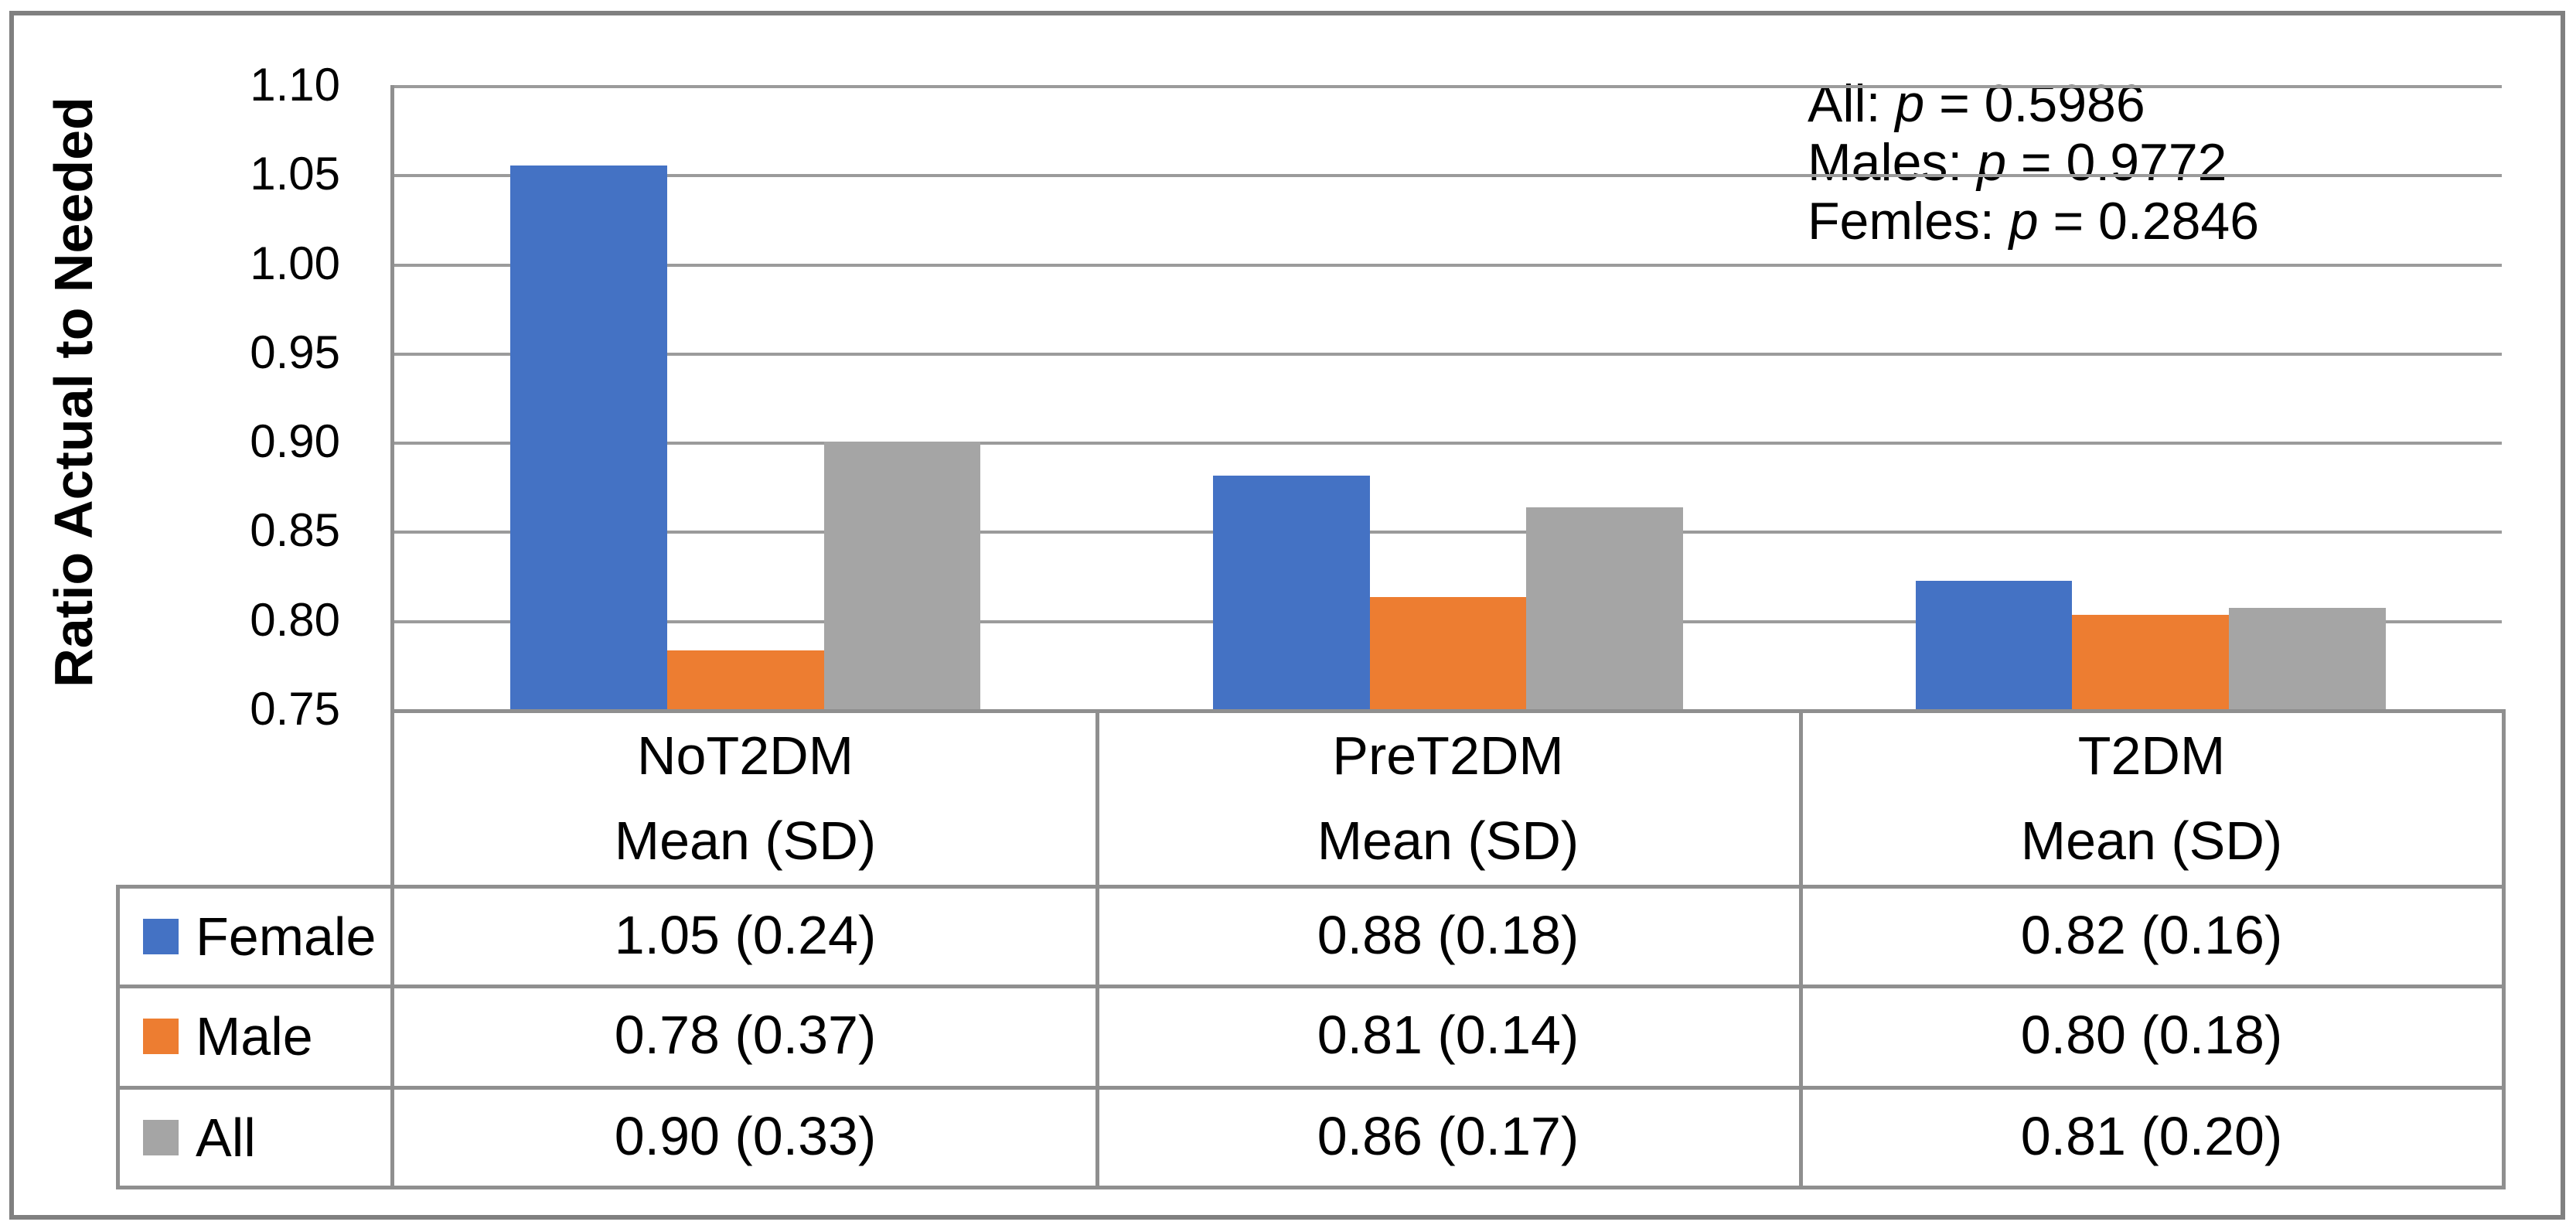 This screenshot has height=1232, width=2576. What do you see at coordinates (161, 1036) in the screenshot?
I see `legend-swatch-male` at bounding box center [161, 1036].